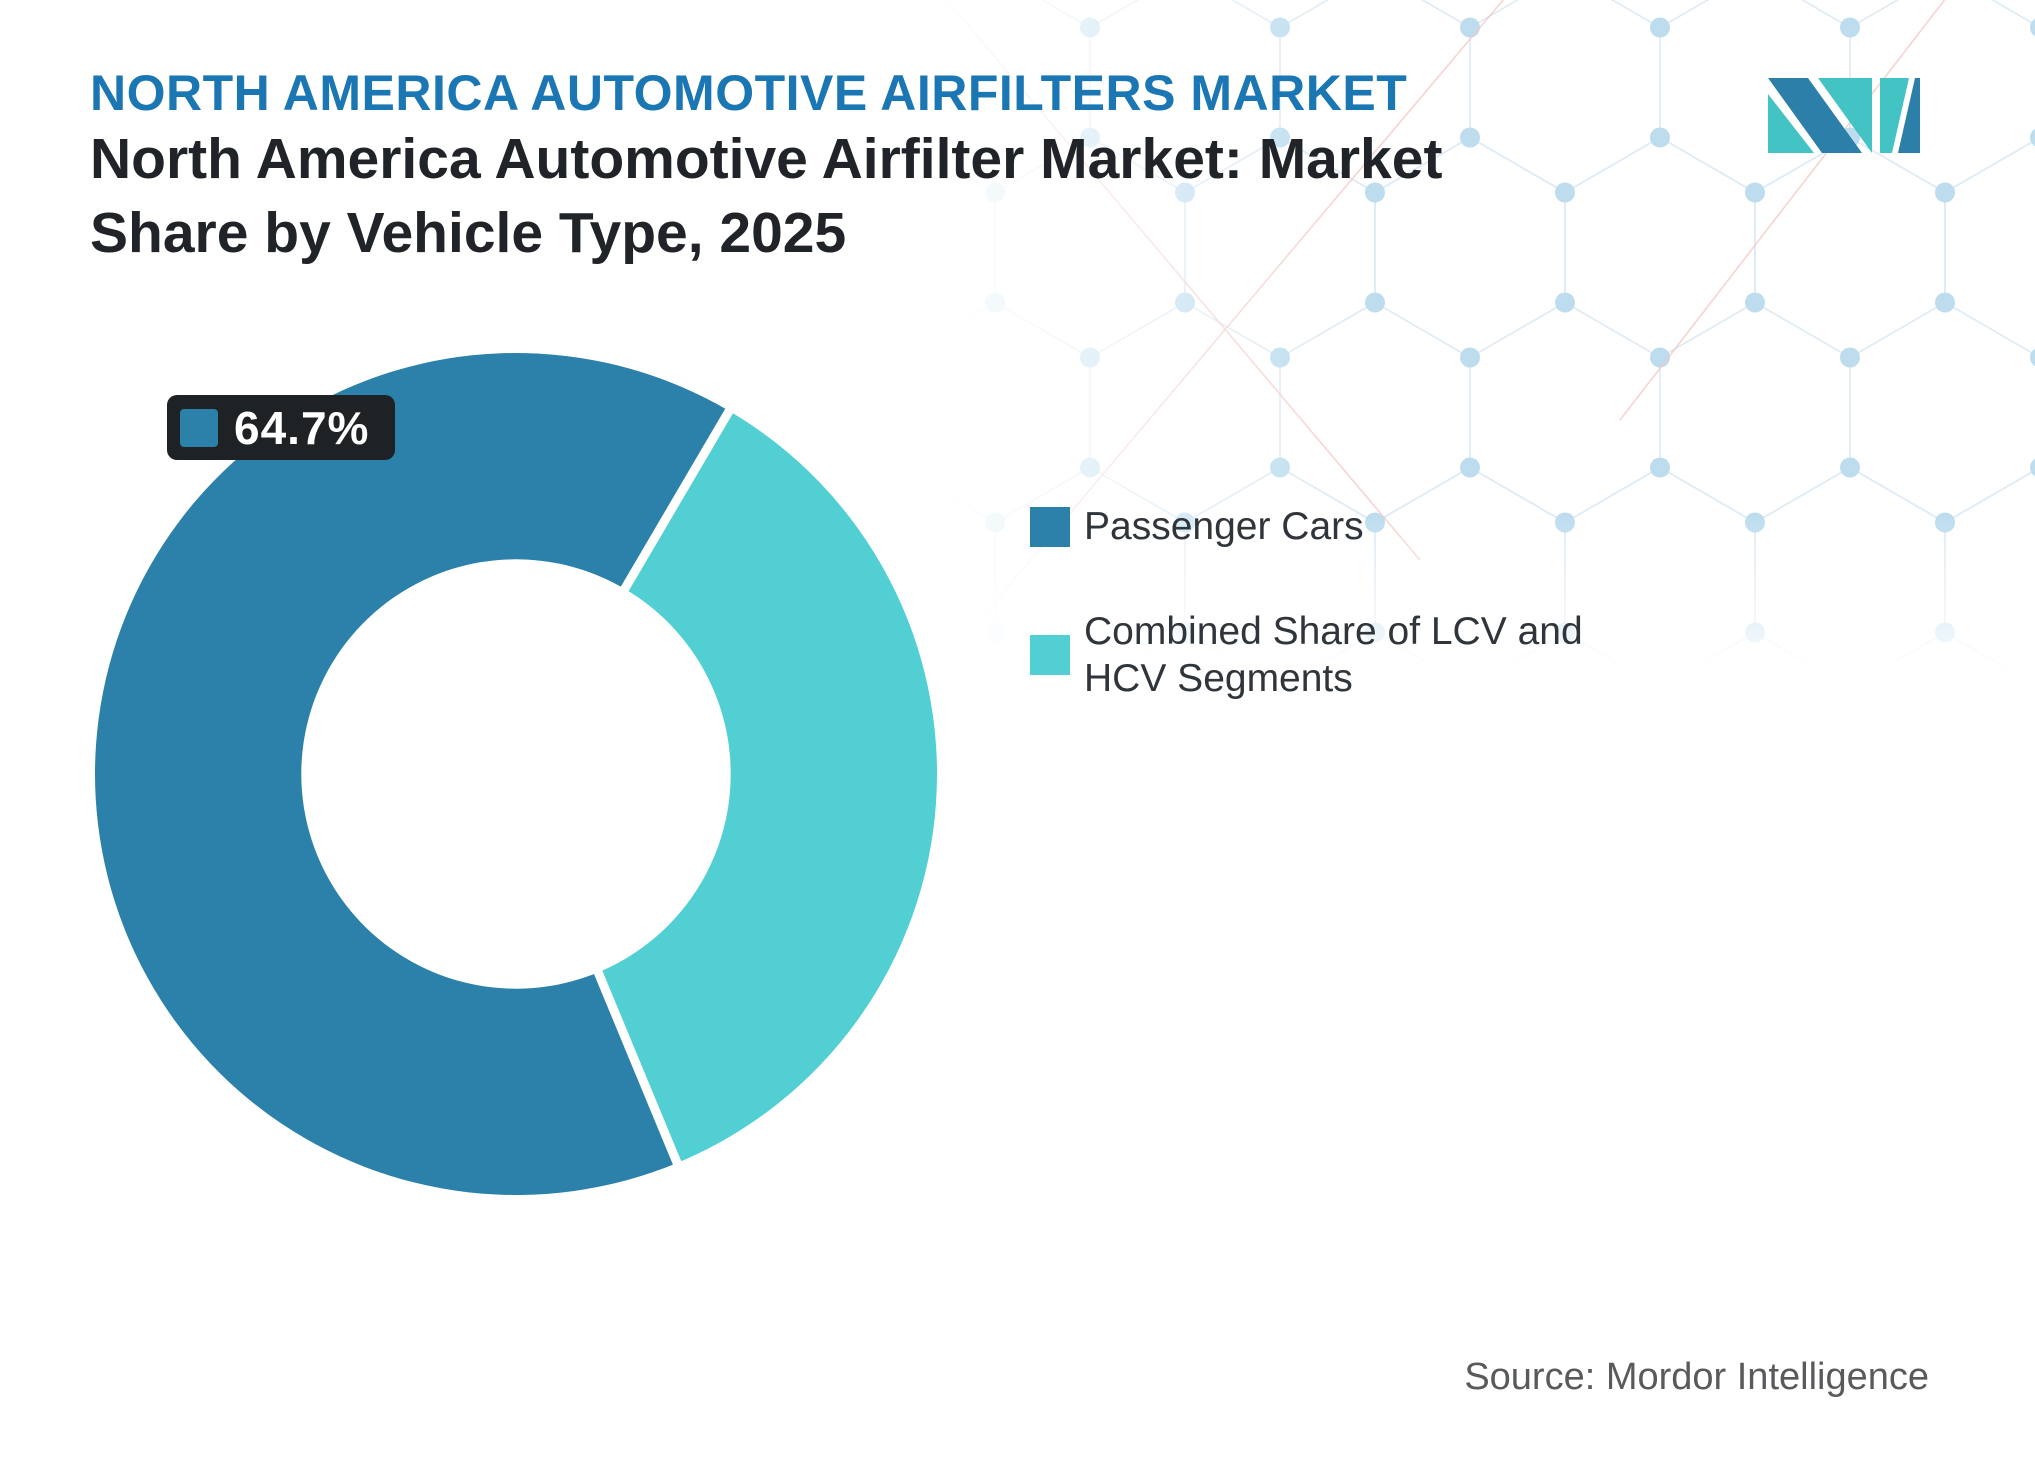  What do you see at coordinates (199, 427) in the screenshot?
I see `slice-label-swatch` at bounding box center [199, 427].